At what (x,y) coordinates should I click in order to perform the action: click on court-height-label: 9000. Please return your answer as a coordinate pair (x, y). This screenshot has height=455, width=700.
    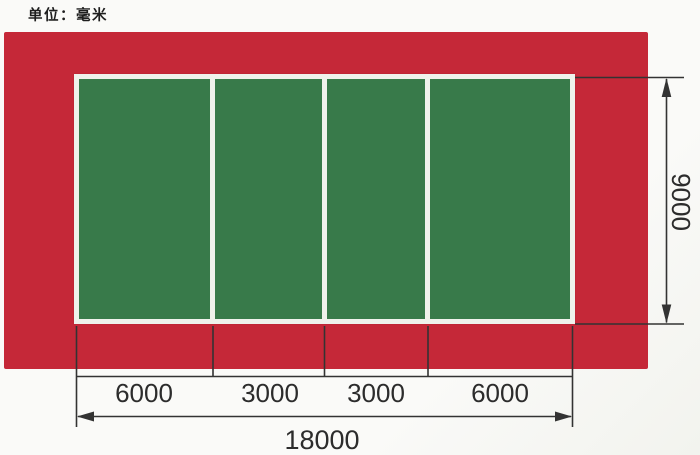
    Looking at the image, I should click on (681, 202).